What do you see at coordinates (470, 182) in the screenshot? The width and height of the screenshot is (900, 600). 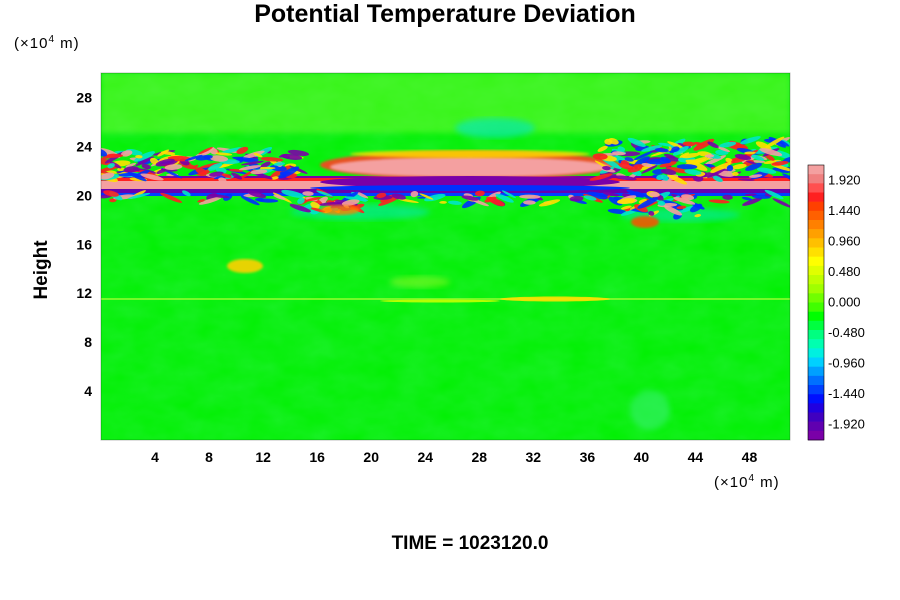 I see `lens-purple` at bounding box center [470, 182].